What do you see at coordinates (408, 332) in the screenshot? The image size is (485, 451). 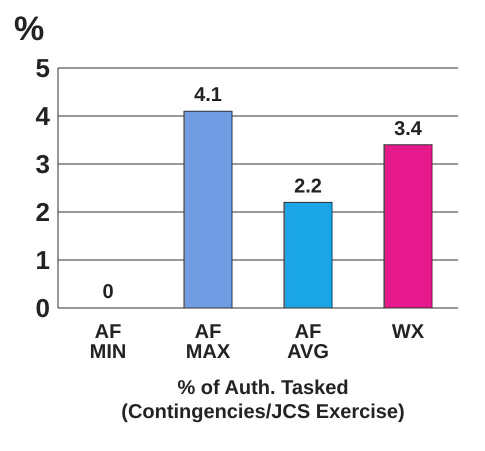 I see `x-tick-label: WX` at bounding box center [408, 332].